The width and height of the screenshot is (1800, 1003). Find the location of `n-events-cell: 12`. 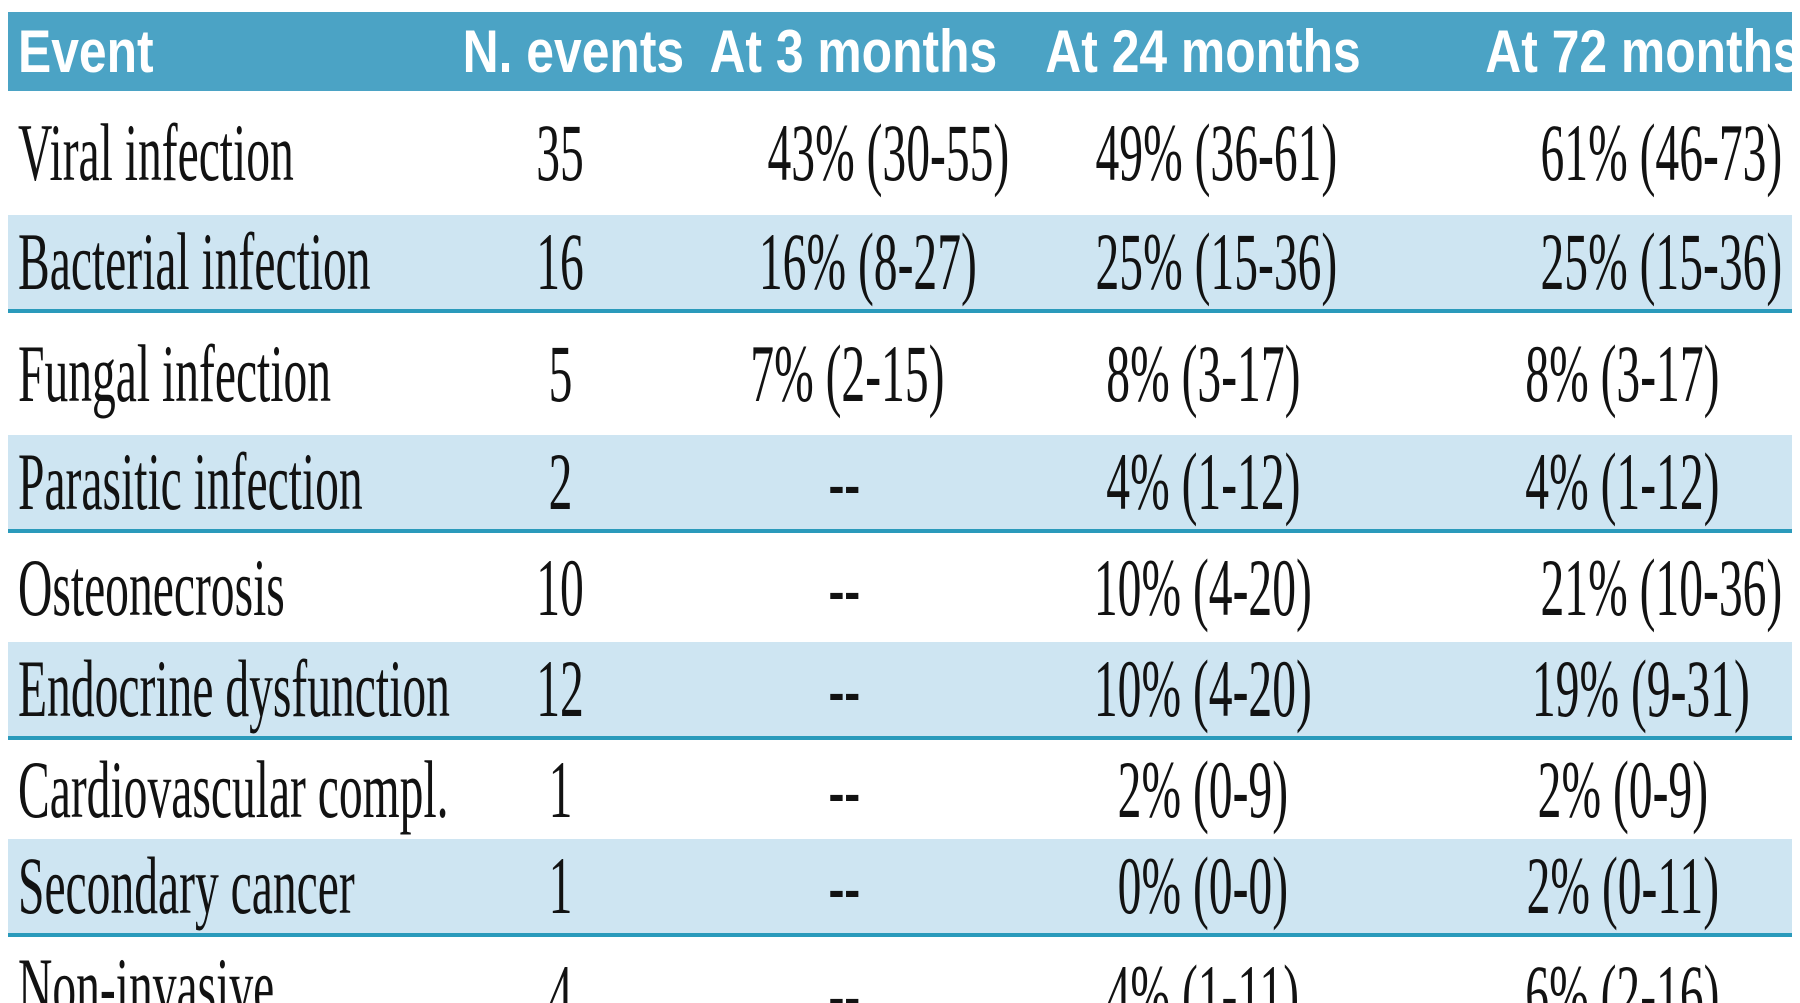

n-events-cell: 12 is located at coordinates (560, 691).